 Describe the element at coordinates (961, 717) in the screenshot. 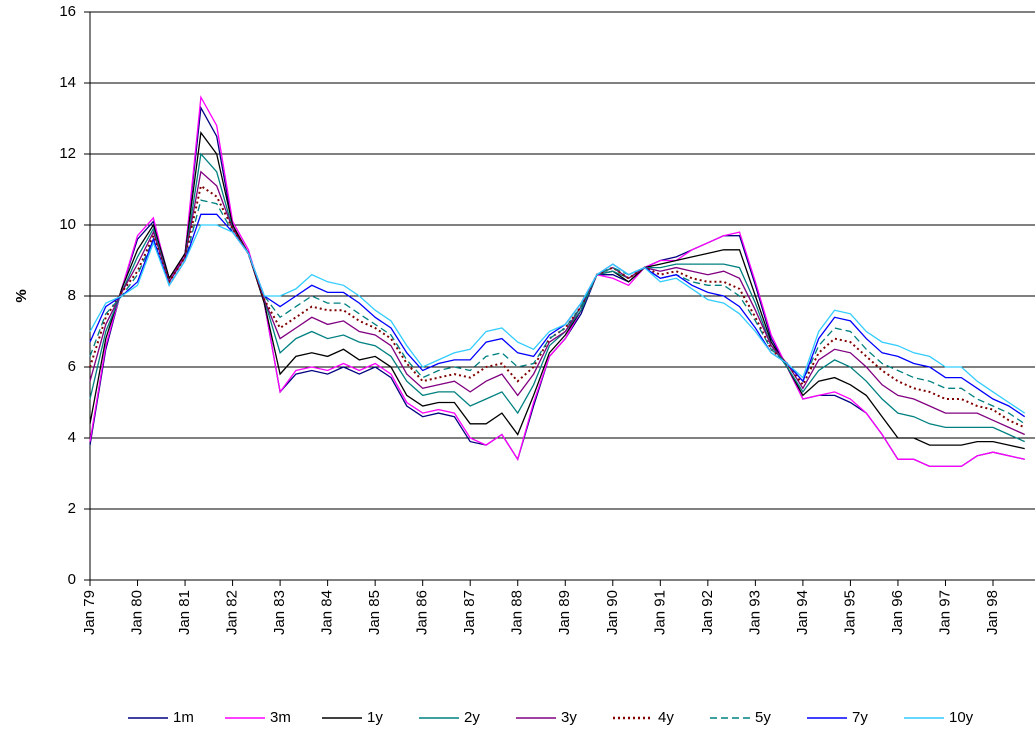

I see `legend-label: 10y` at that location.